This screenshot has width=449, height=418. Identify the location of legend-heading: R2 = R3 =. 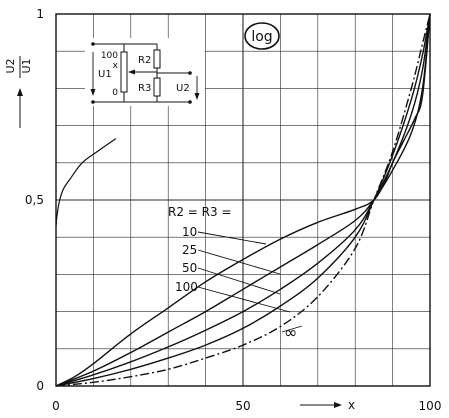
(200, 212).